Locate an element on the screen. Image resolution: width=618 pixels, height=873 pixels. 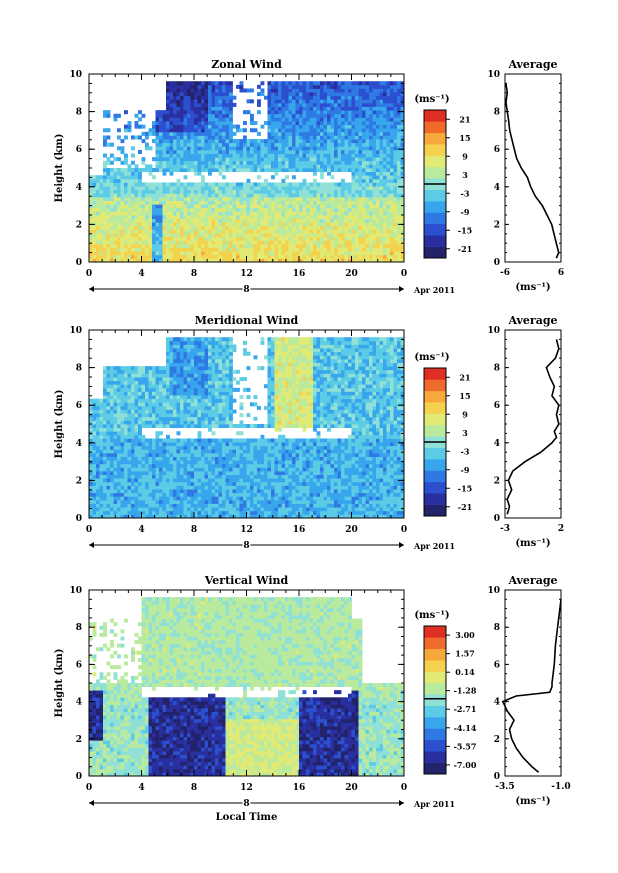
plot-title: Zonal Wind is located at coordinates (246, 64).